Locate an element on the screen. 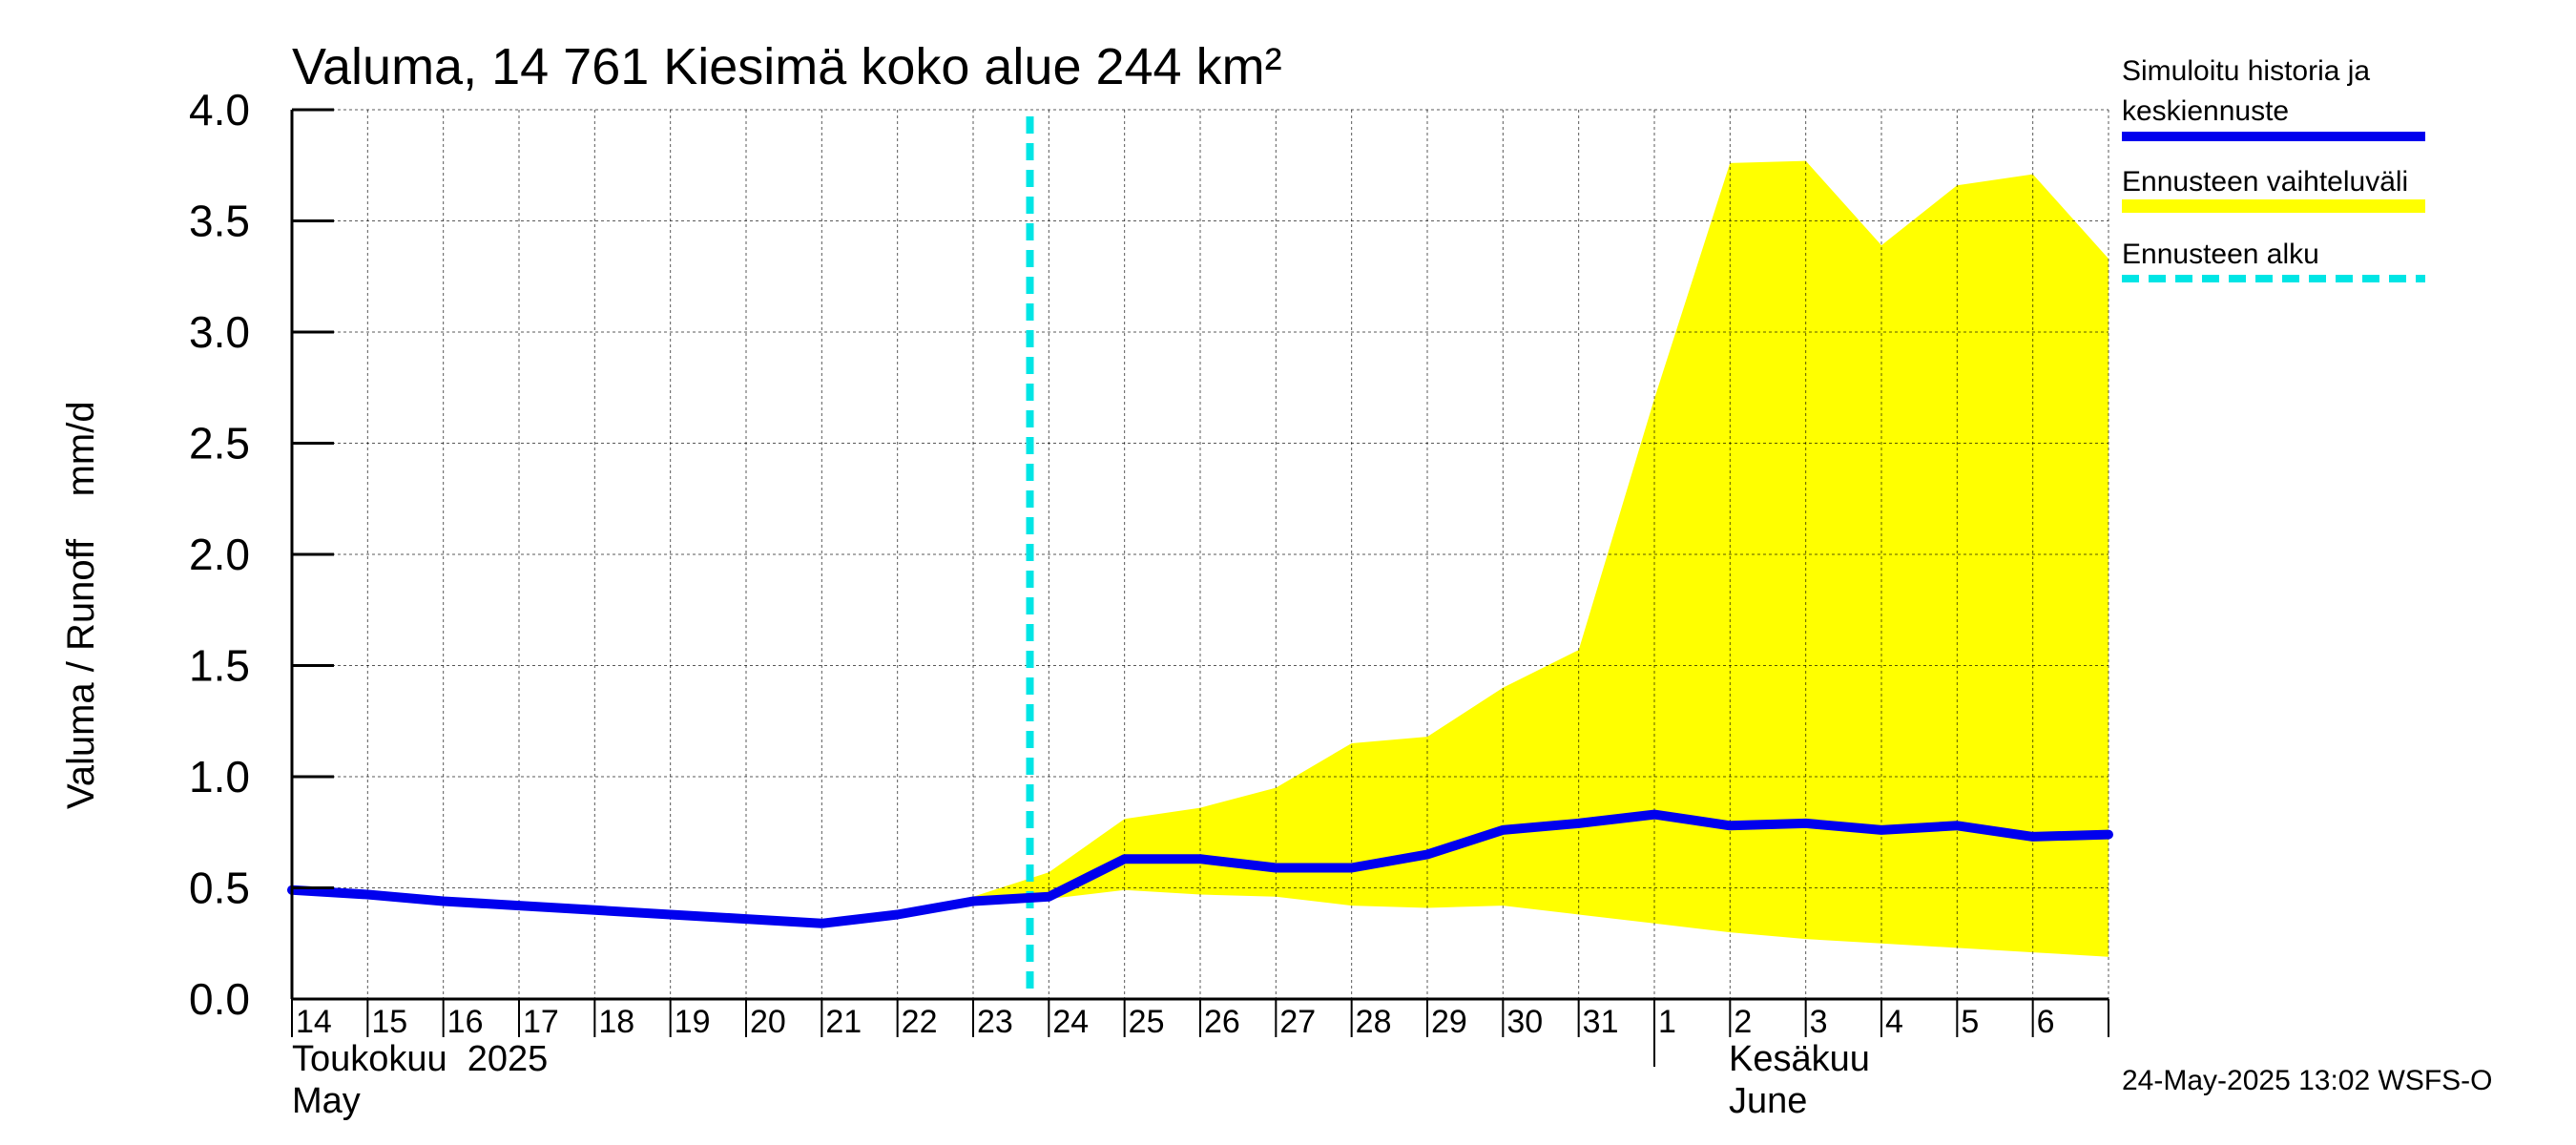  x-tick-label: 30 is located at coordinates (1524, 1022).